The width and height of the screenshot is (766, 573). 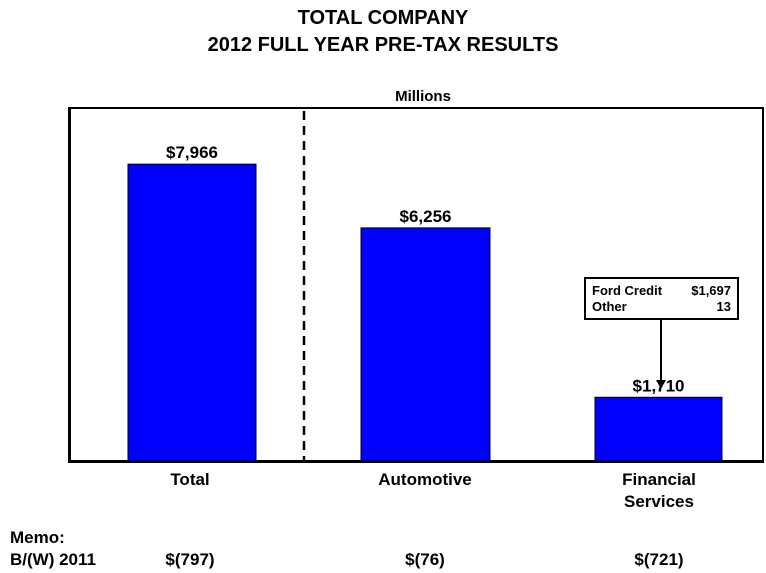 I want to click on callout-row: Other 13, so click(x=661, y=306).